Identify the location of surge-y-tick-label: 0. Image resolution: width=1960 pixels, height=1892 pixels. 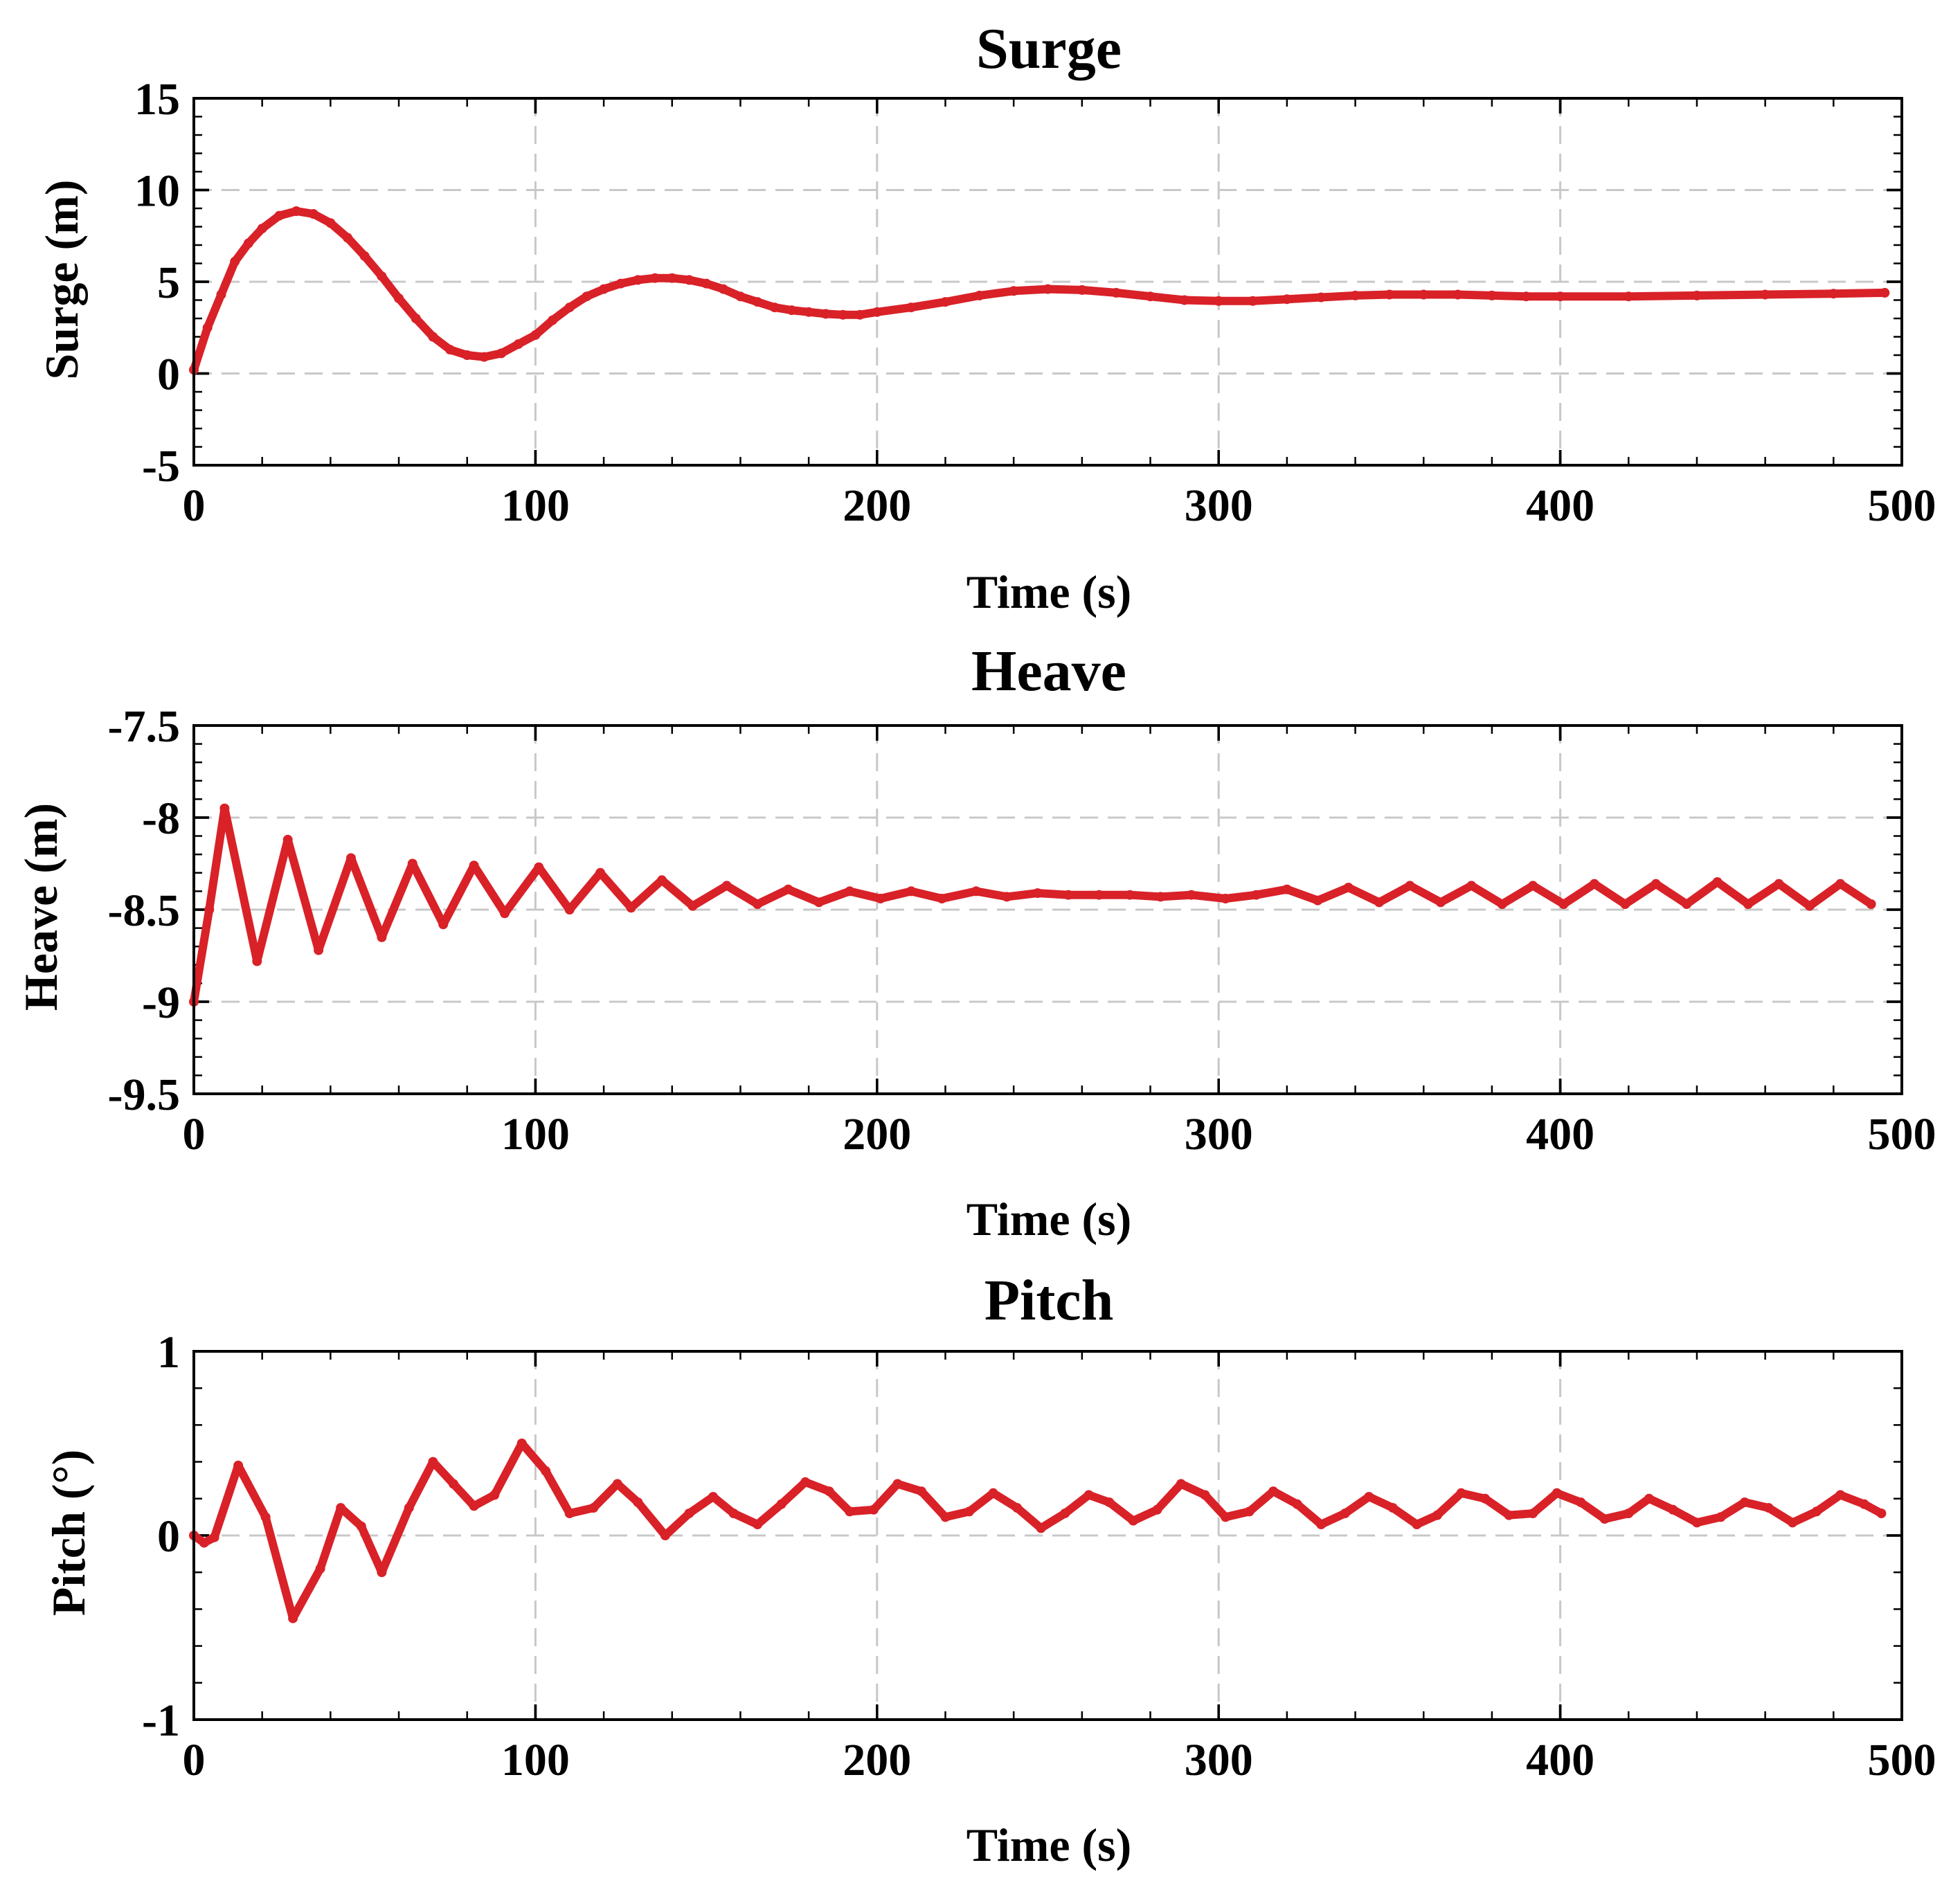
(168, 375).